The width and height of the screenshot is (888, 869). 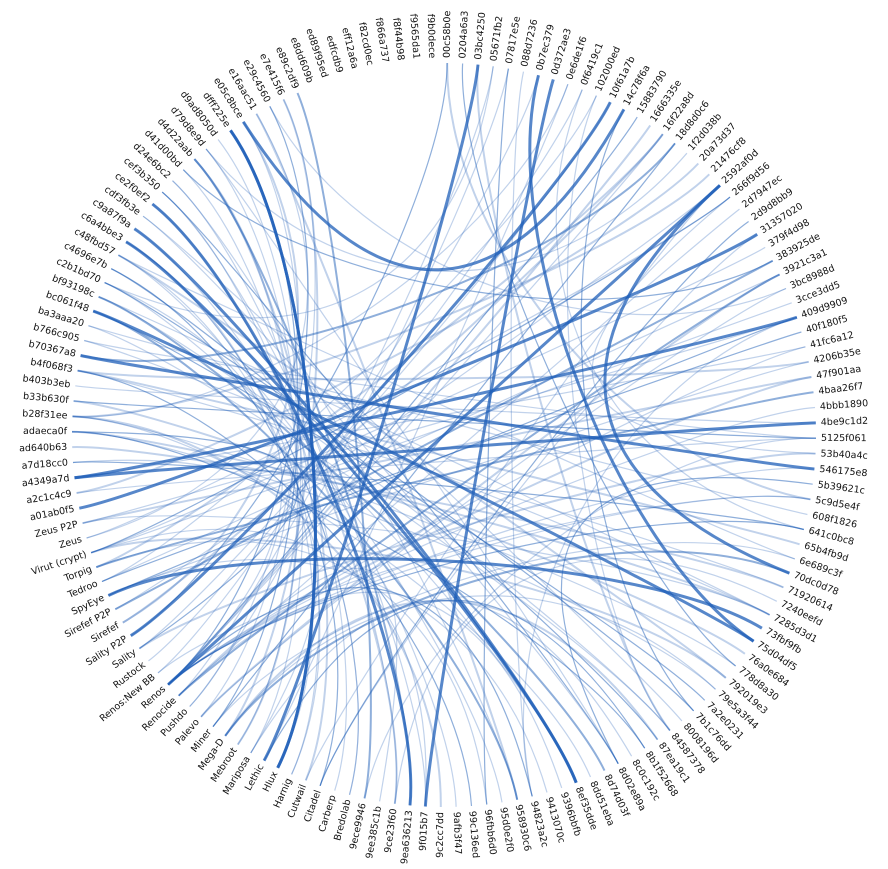 What do you see at coordinates (845, 422) in the screenshot?
I see `node-label: 4be9c1d2` at bounding box center [845, 422].